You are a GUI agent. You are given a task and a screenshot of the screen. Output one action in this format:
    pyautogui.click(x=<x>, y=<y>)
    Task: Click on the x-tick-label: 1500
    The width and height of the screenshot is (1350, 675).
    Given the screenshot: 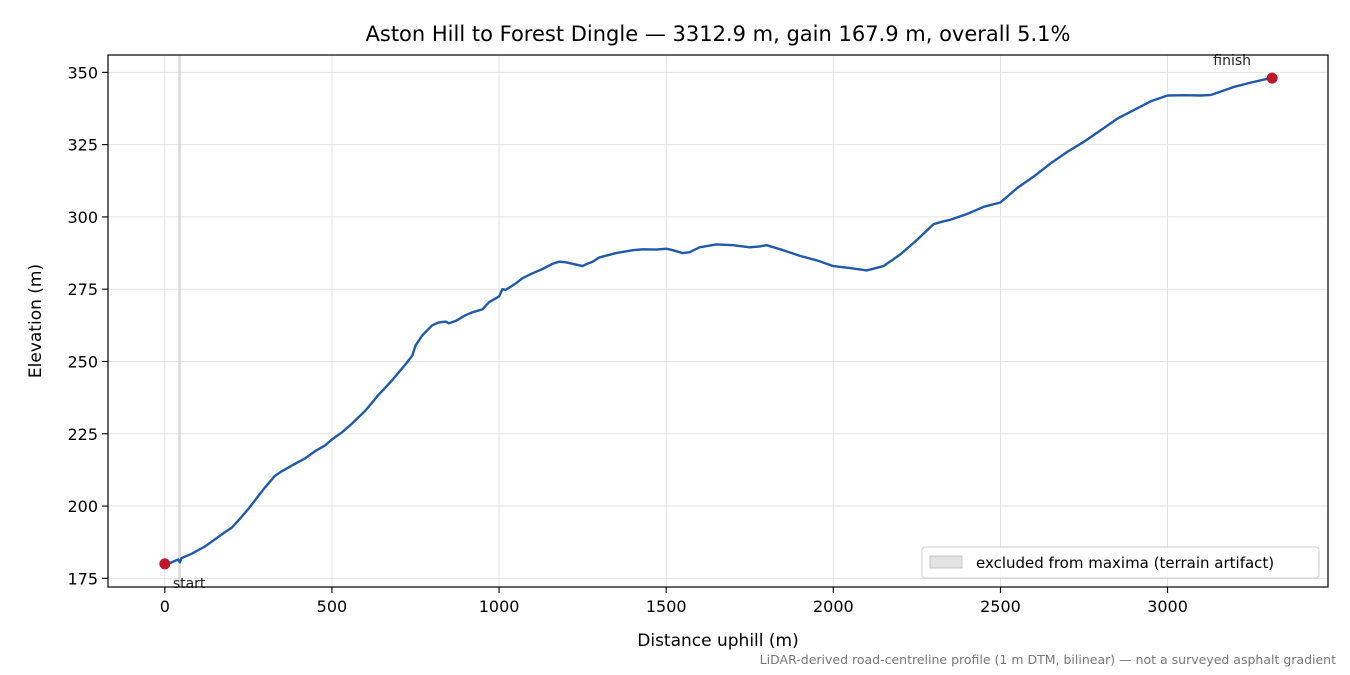 What is the action you would take?
    pyautogui.click(x=666, y=606)
    